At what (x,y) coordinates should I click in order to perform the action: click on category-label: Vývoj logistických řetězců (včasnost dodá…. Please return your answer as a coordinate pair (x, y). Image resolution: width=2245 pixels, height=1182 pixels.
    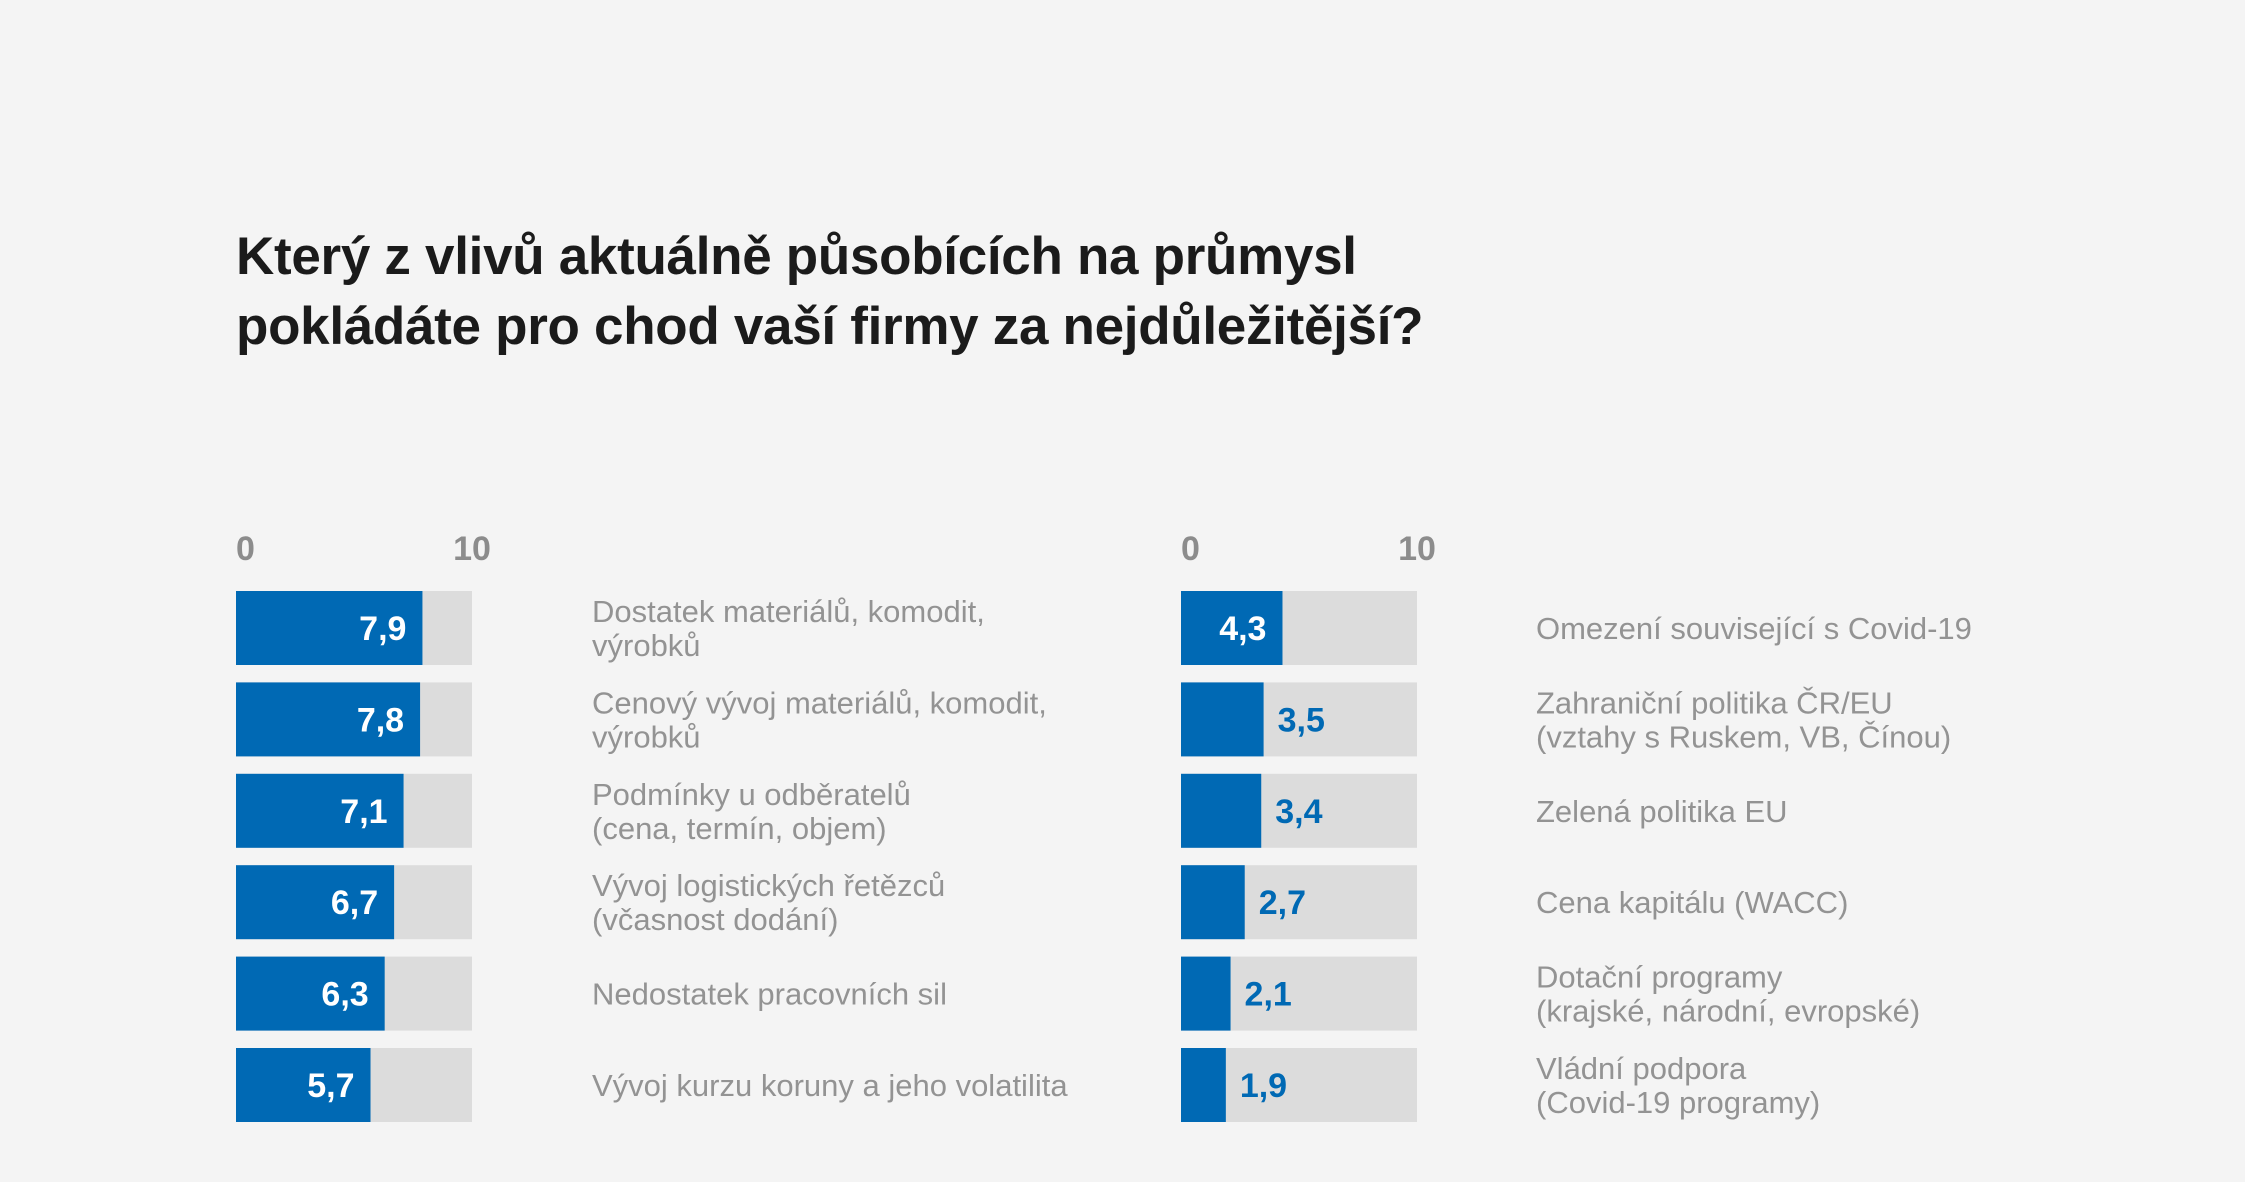
    Looking at the image, I should click on (768, 902).